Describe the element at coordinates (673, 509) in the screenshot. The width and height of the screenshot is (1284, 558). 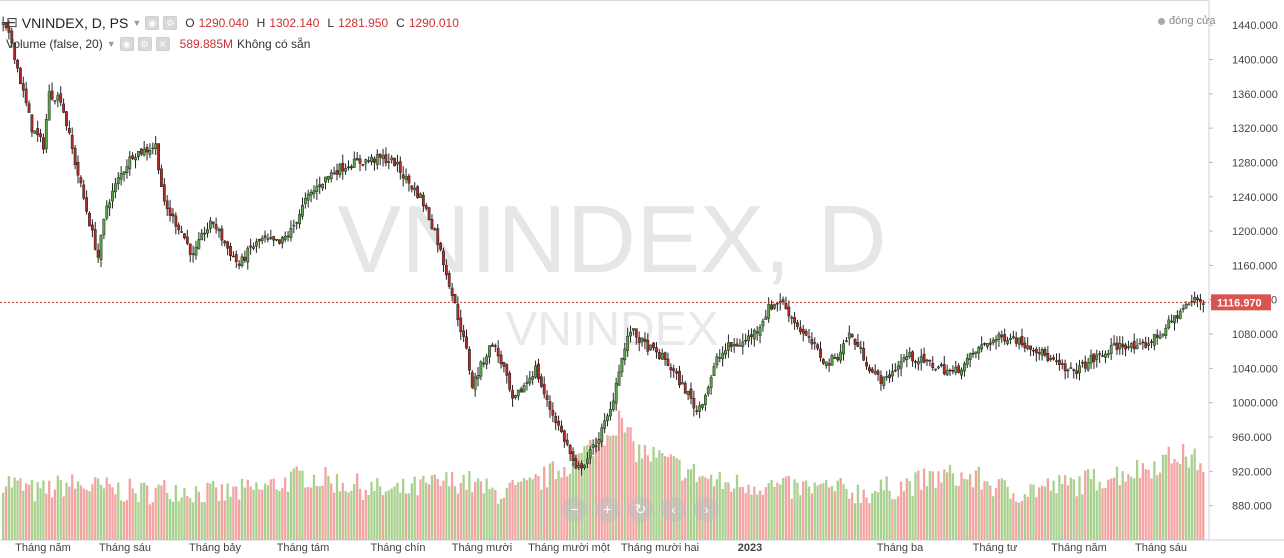
I see `scroll-back-icon: ‹` at that location.